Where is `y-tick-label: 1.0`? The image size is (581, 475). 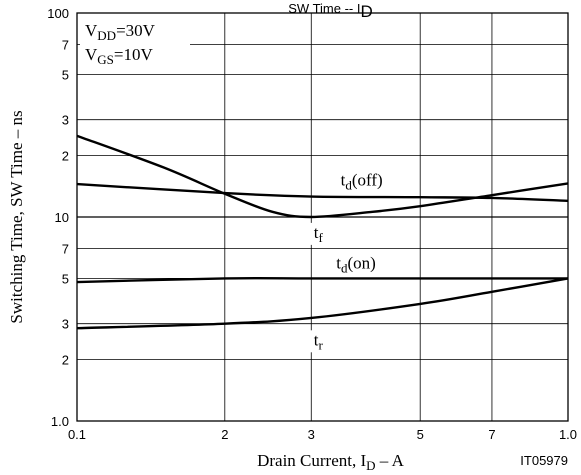
y-tick-label: 1.0 is located at coordinates (60, 421).